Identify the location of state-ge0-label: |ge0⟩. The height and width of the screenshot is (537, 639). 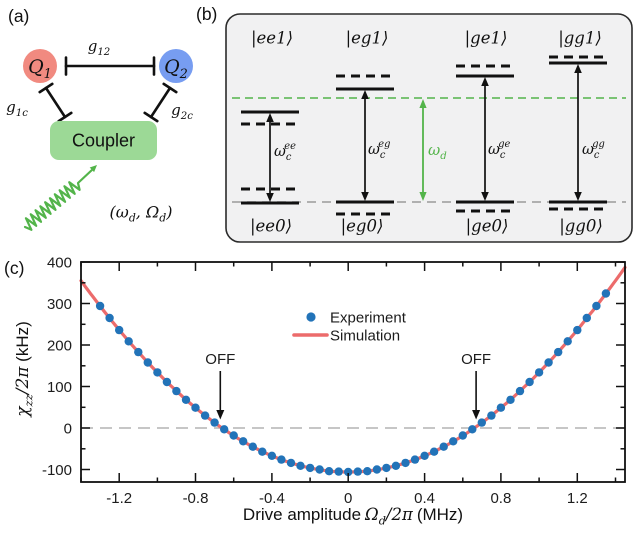
(487, 226).